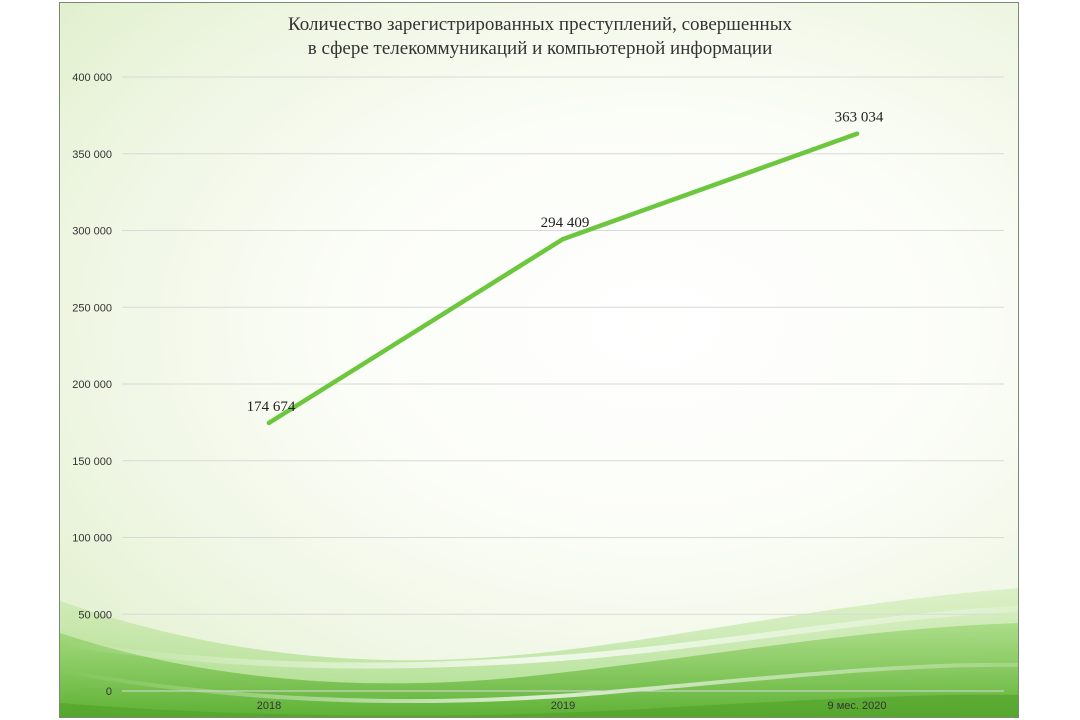 The height and width of the screenshot is (720, 1080). I want to click on y-tick-label: 400 000, so click(92, 78).